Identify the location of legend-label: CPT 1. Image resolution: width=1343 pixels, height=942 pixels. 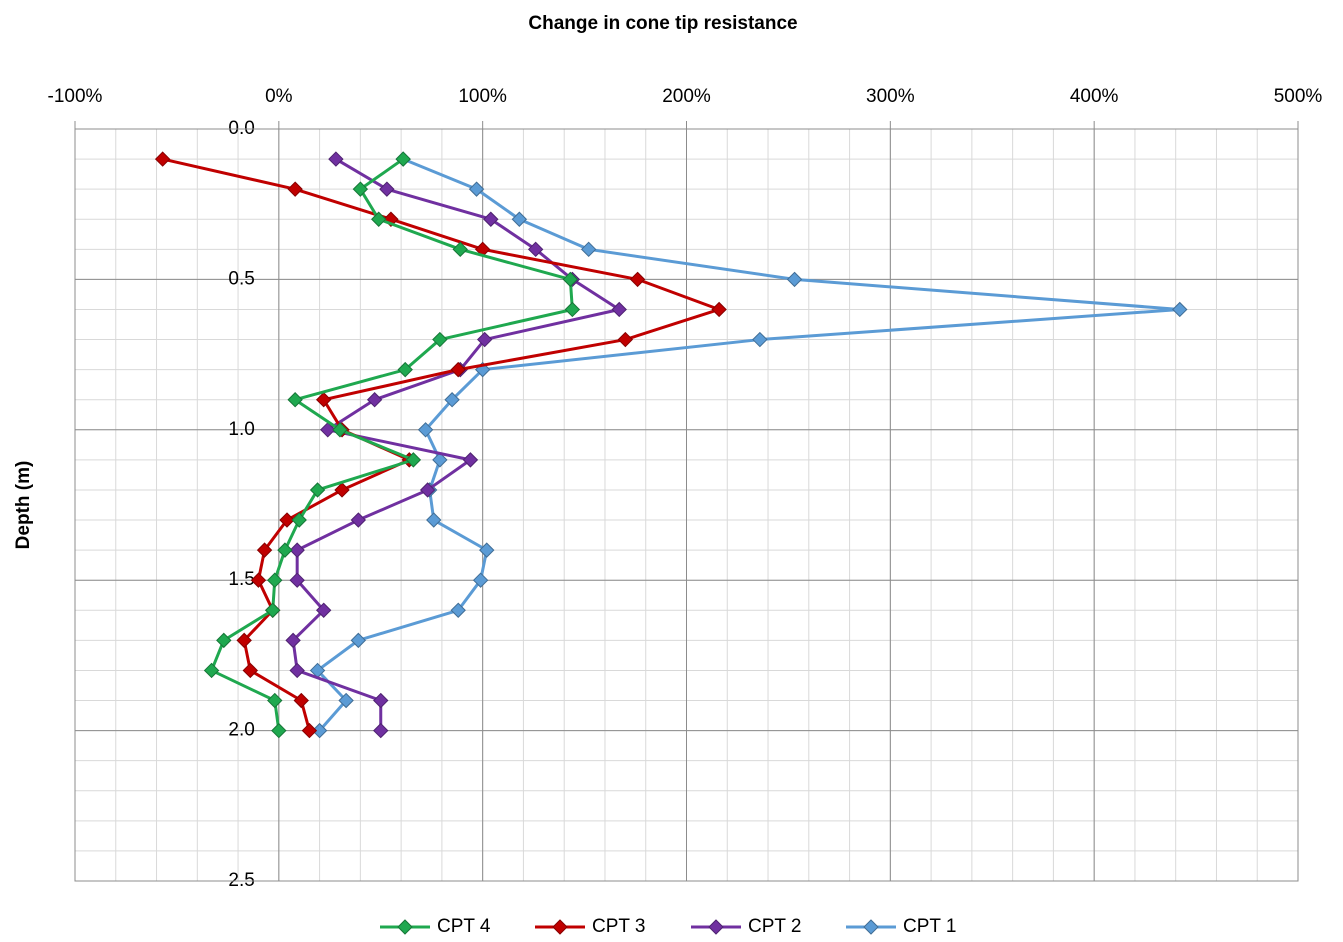
(930, 926).